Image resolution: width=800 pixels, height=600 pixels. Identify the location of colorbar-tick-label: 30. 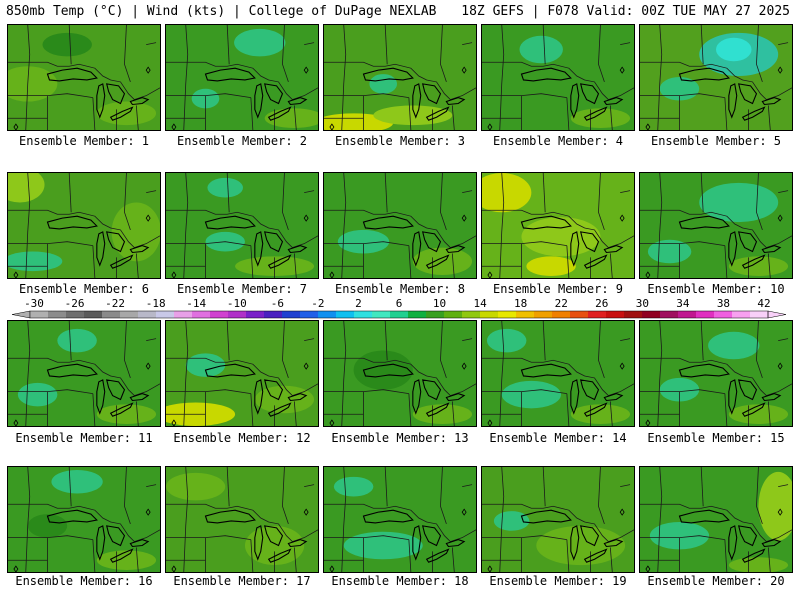
(642, 303).